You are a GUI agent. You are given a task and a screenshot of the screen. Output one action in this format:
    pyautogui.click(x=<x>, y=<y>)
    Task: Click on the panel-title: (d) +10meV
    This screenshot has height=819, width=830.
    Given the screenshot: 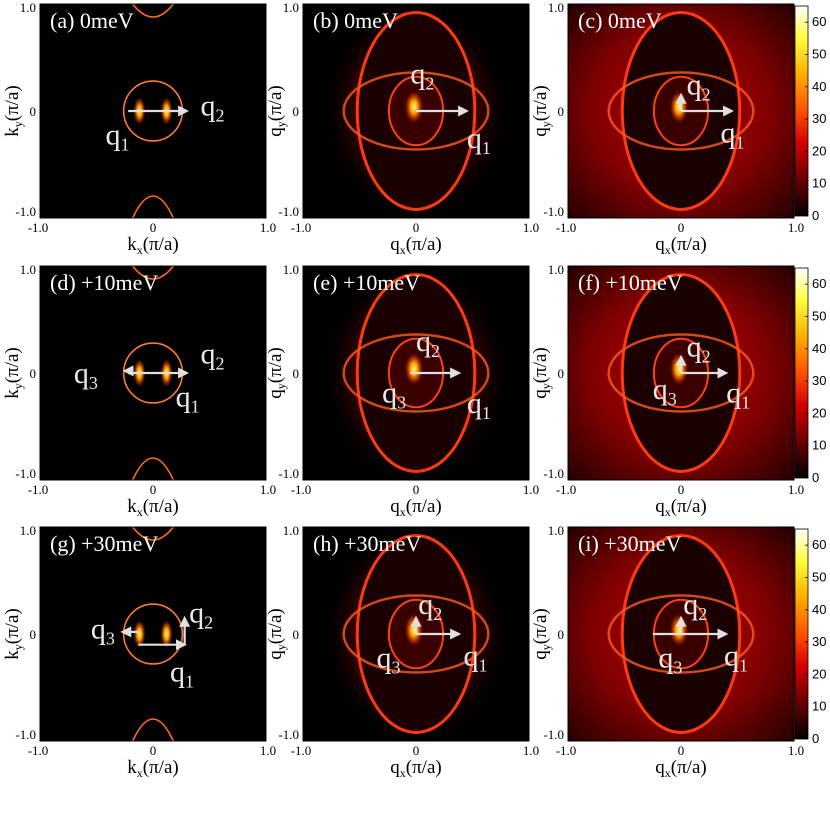 What is the action you would take?
    pyautogui.click(x=104, y=282)
    